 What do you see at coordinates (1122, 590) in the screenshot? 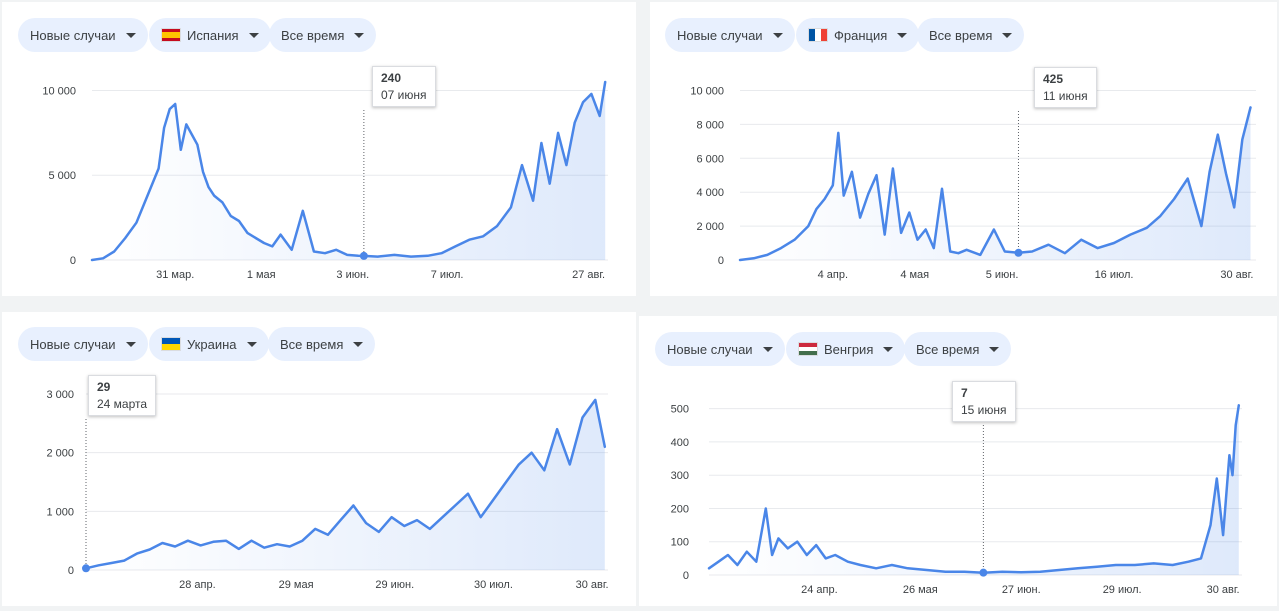
I see `x-tick-label: 29 июл.` at bounding box center [1122, 590].